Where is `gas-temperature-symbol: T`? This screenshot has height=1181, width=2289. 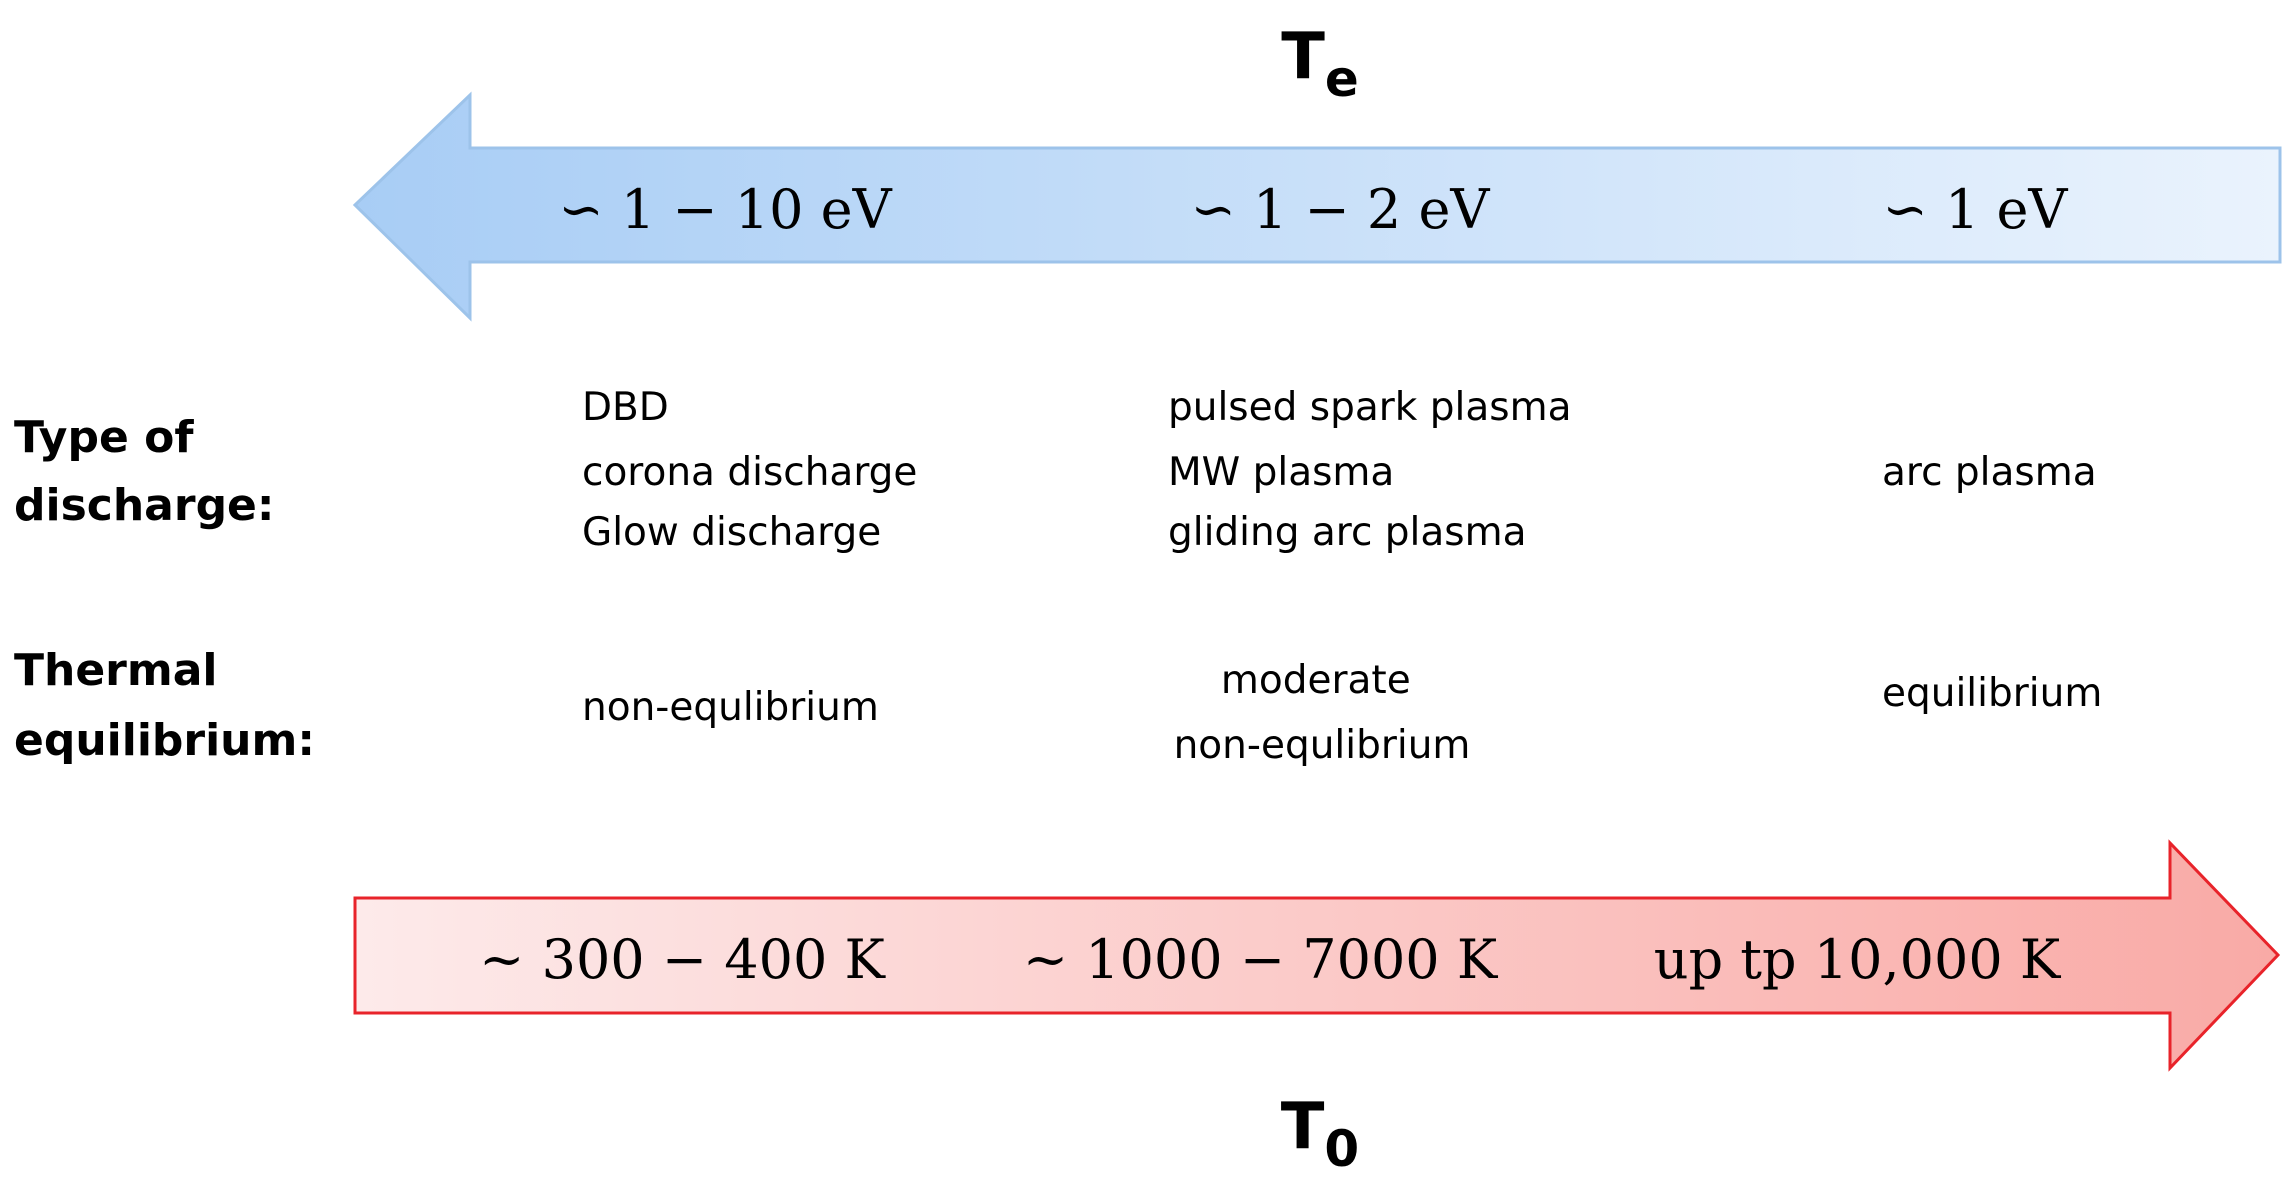
gas-temperature-symbol: T is located at coordinates (1303, 1127).